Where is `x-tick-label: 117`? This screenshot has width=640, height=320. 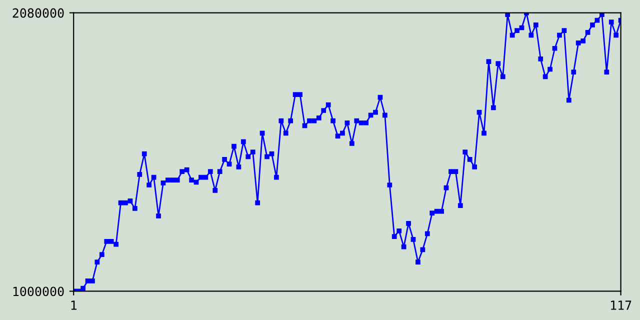
x-tick-label: 117 is located at coordinates (621, 305).